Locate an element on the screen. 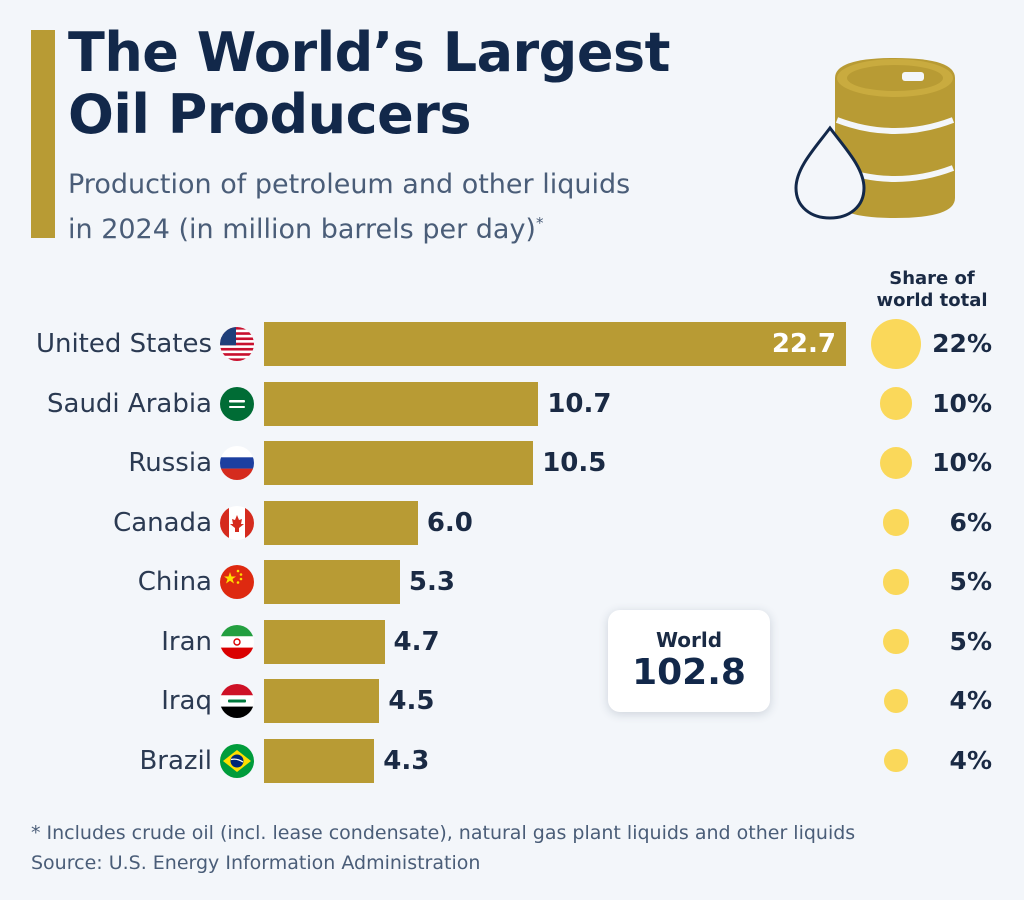  iraq-flag-icon is located at coordinates (237, 701).